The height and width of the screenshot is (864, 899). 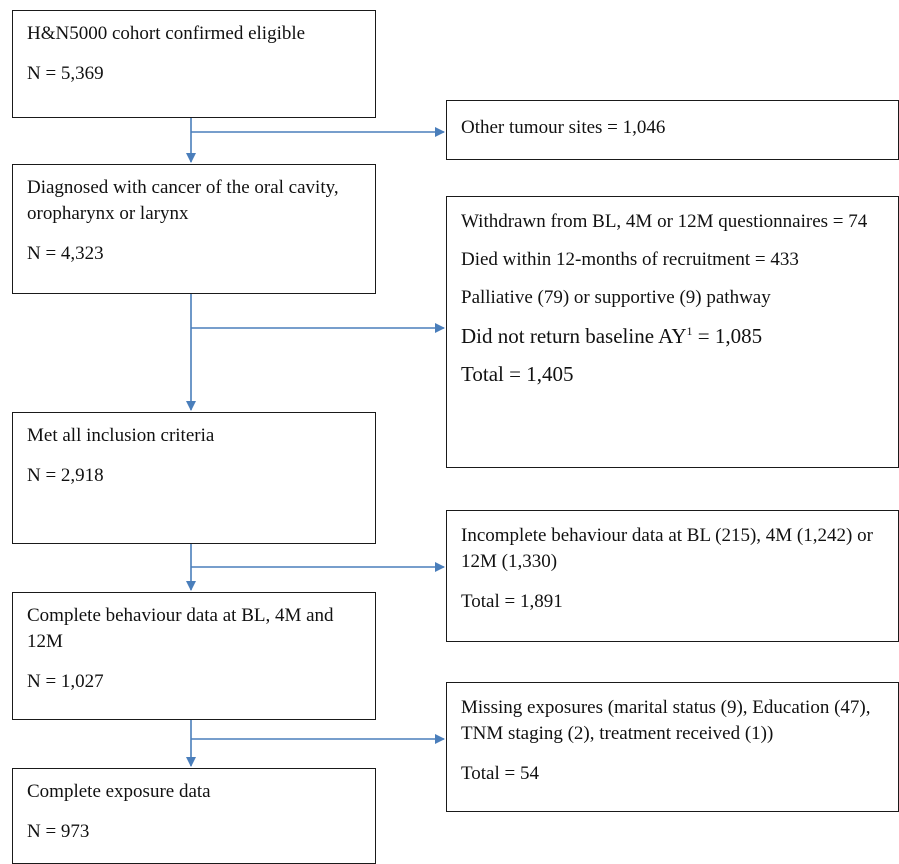 What do you see at coordinates (65, 475) in the screenshot?
I see `inclusion-criteria-count: N = 2,918` at bounding box center [65, 475].